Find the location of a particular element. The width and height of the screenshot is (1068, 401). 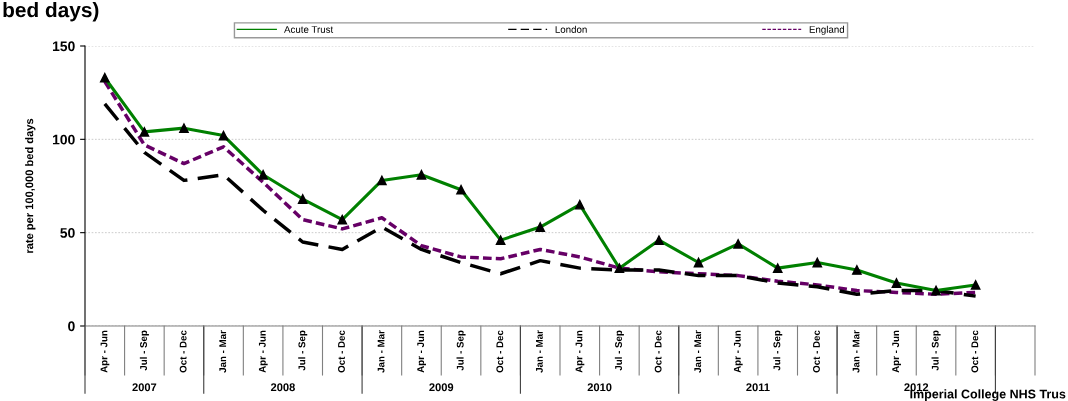

legend-label: London is located at coordinates (571, 29).